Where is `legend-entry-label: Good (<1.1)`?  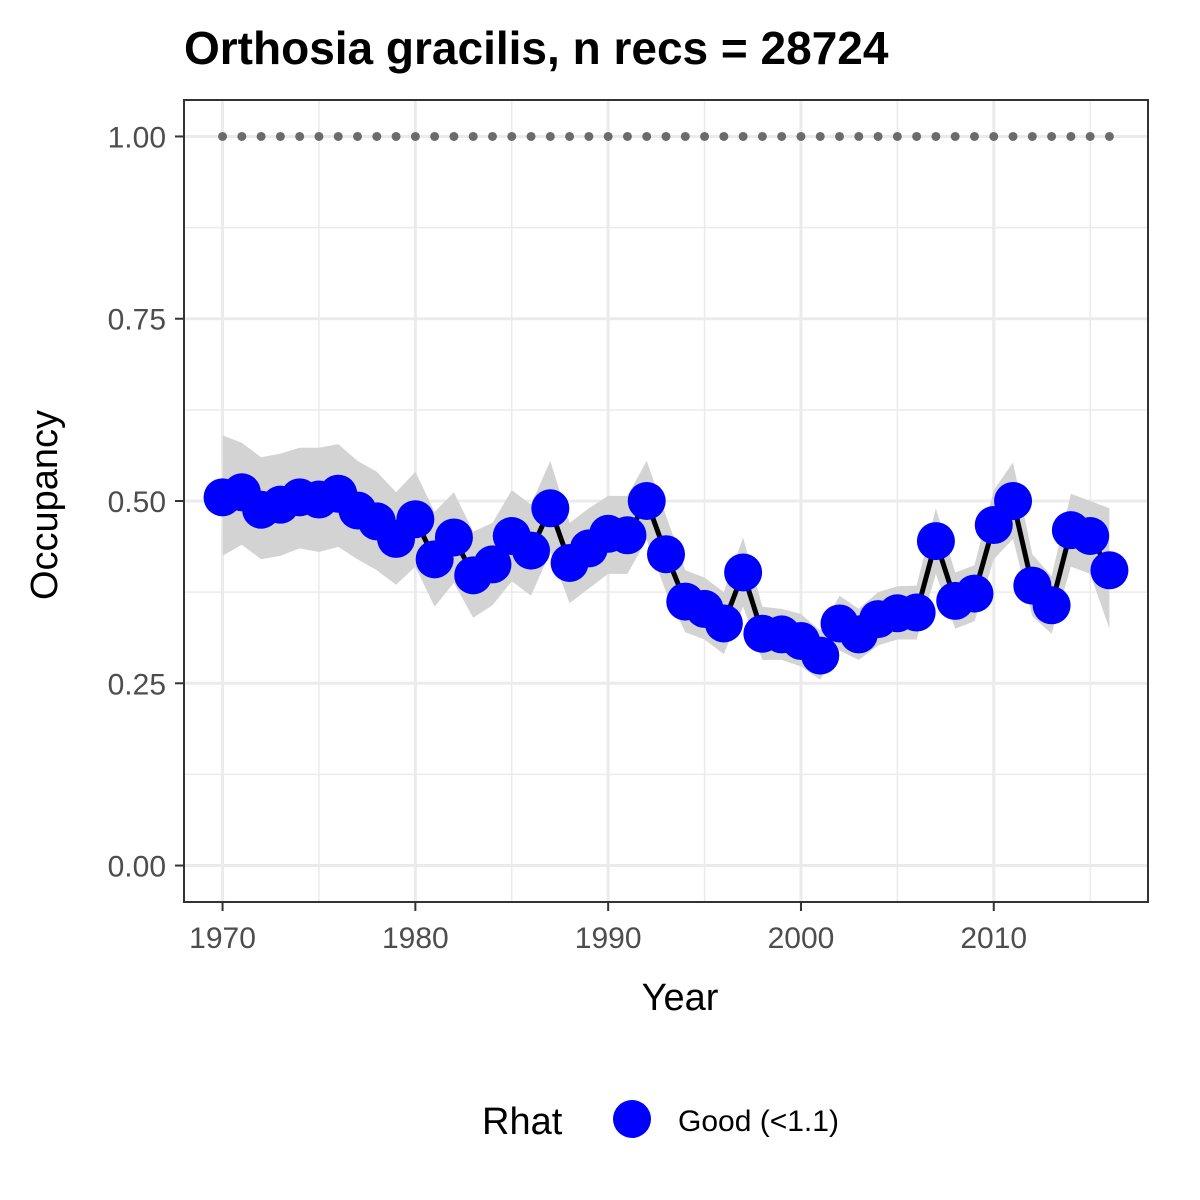
legend-entry-label: Good (<1.1) is located at coordinates (758, 1121).